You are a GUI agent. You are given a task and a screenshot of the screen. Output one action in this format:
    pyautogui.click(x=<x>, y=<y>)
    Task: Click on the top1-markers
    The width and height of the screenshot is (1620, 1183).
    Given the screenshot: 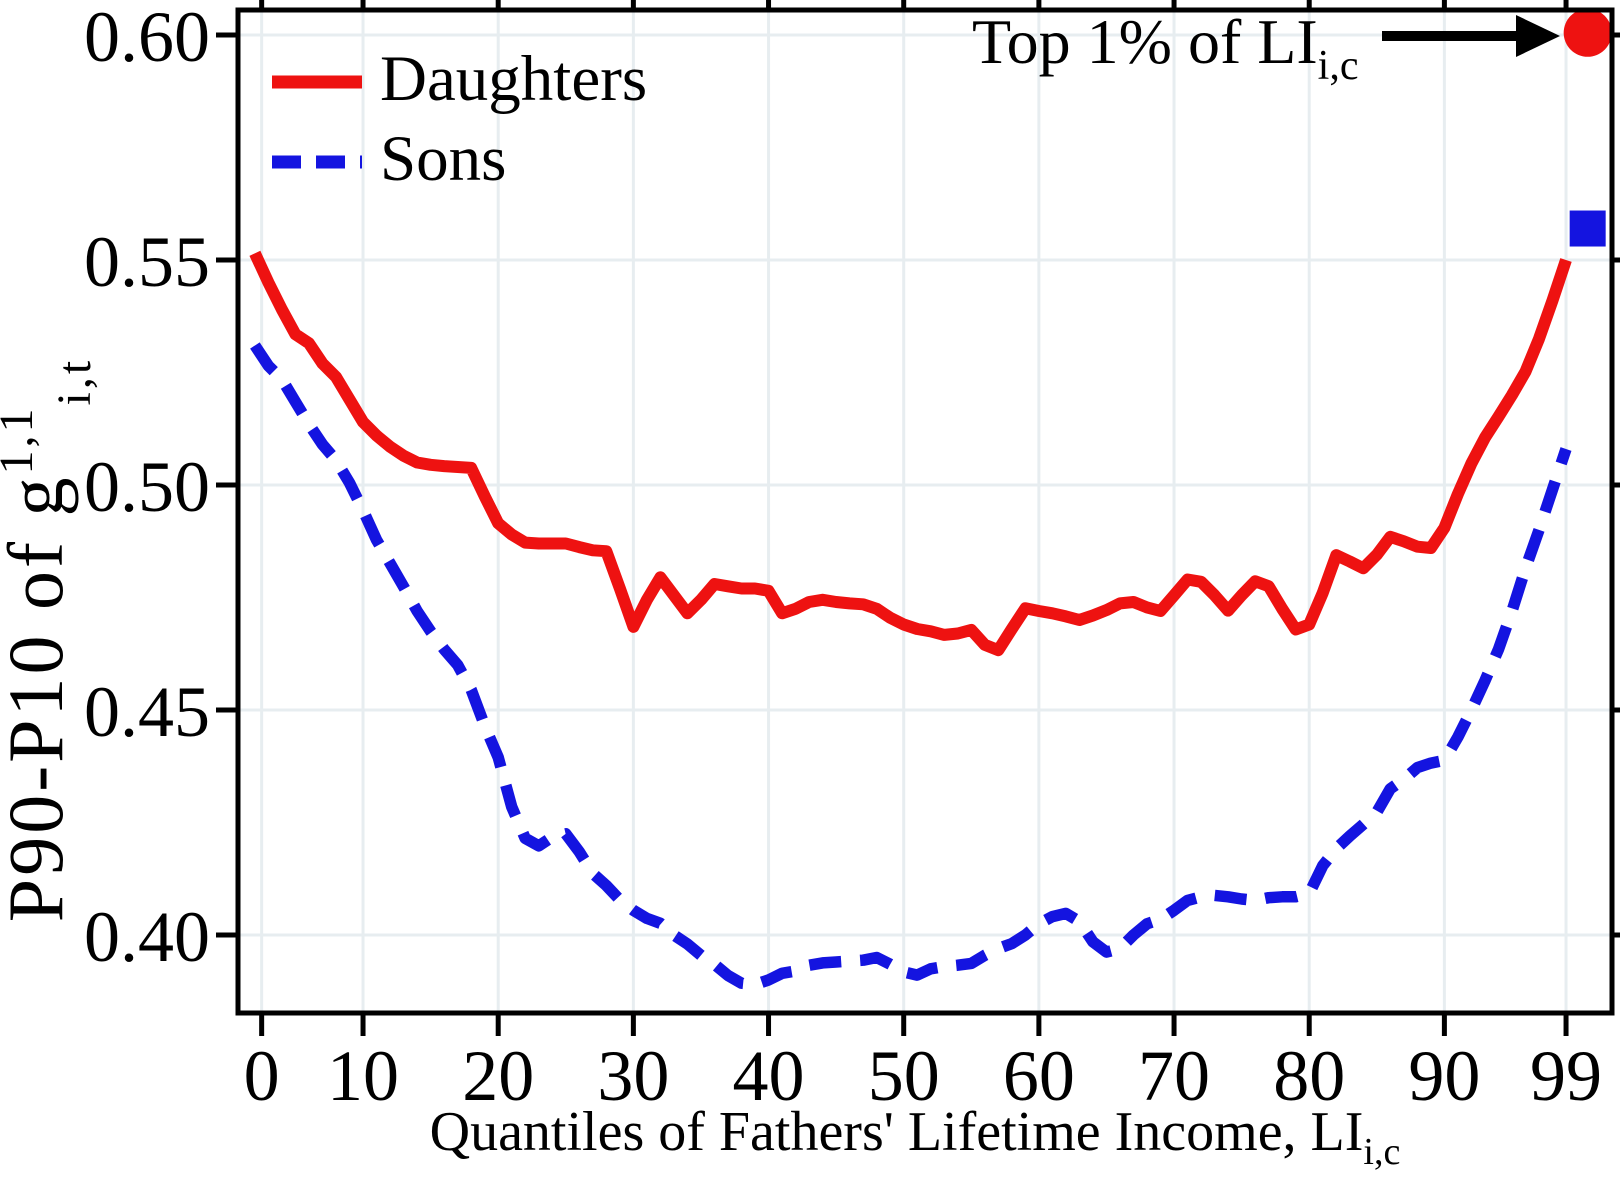 What is the action you would take?
    pyautogui.click(x=1587, y=127)
    